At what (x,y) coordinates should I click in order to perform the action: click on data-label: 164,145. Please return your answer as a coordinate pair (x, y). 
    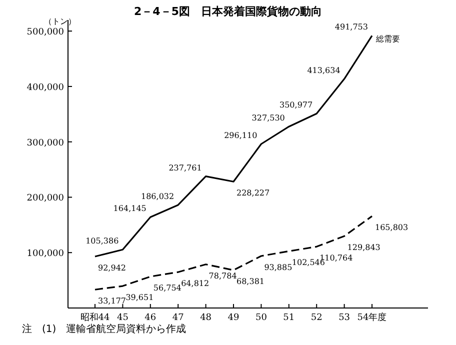
    Looking at the image, I should click on (129, 209).